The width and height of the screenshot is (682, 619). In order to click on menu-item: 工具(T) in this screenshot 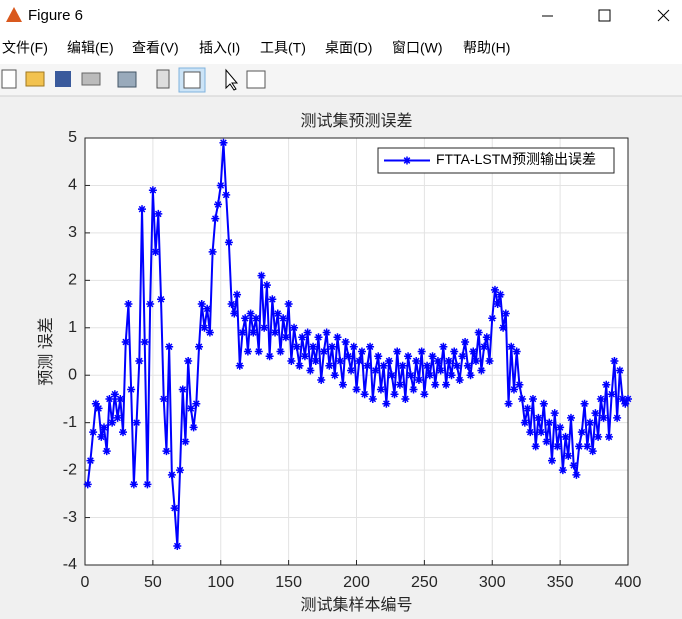, I will do `click(283, 48)`.